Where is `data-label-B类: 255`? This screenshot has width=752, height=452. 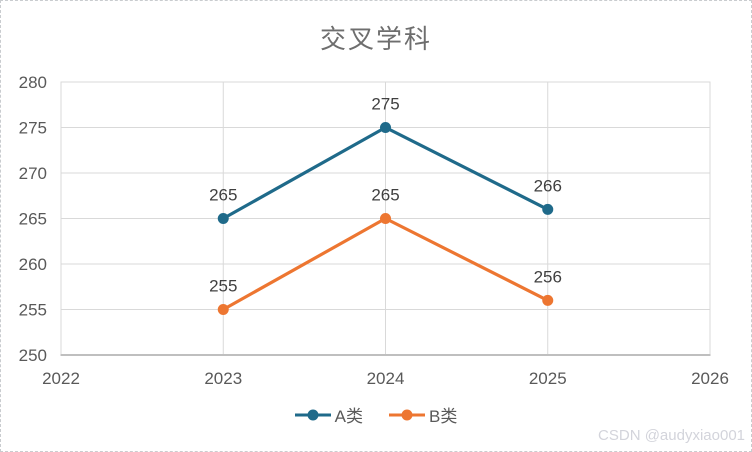
data-label-B类: 255 is located at coordinates (223, 286).